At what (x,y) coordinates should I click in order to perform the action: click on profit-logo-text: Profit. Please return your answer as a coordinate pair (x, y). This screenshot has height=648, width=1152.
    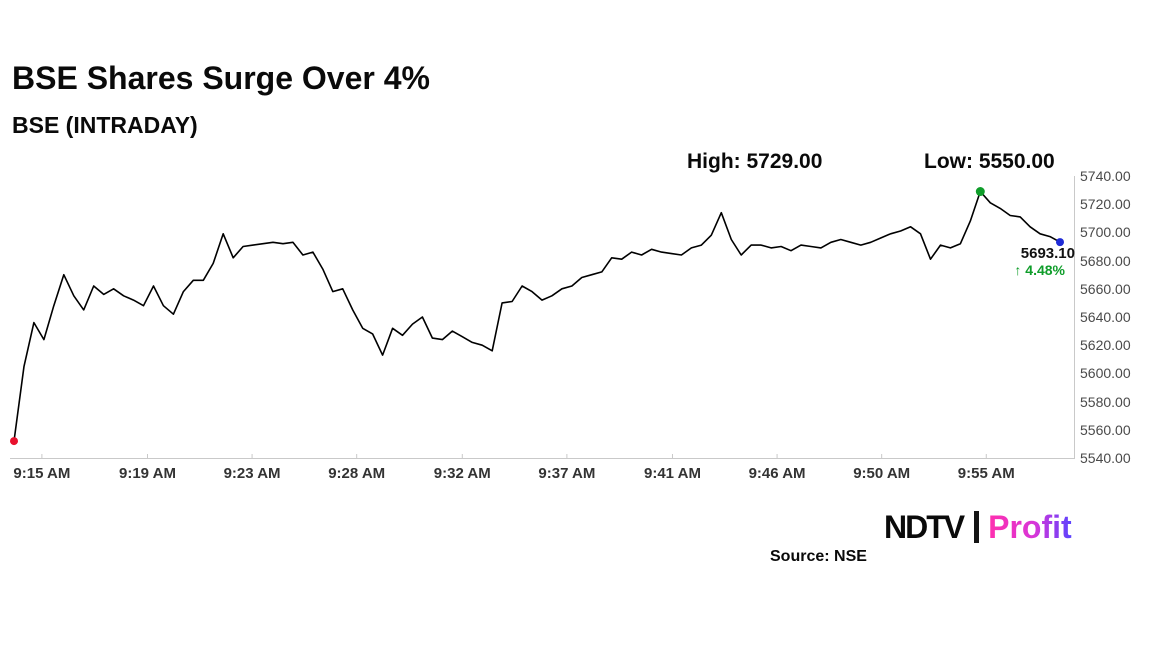
    Looking at the image, I should click on (1030, 526).